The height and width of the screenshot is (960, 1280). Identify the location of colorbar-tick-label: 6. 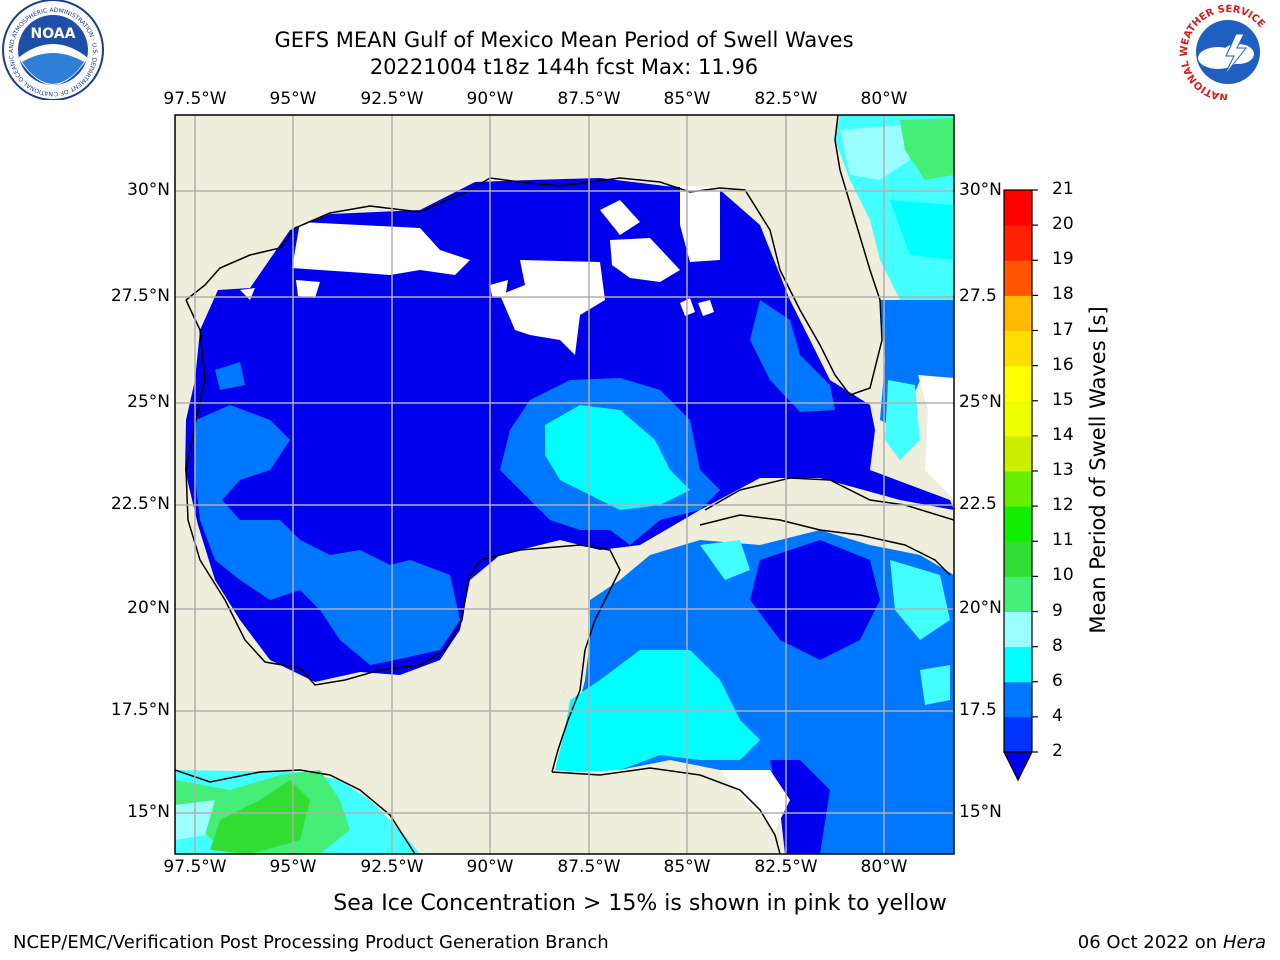
(1057, 680).